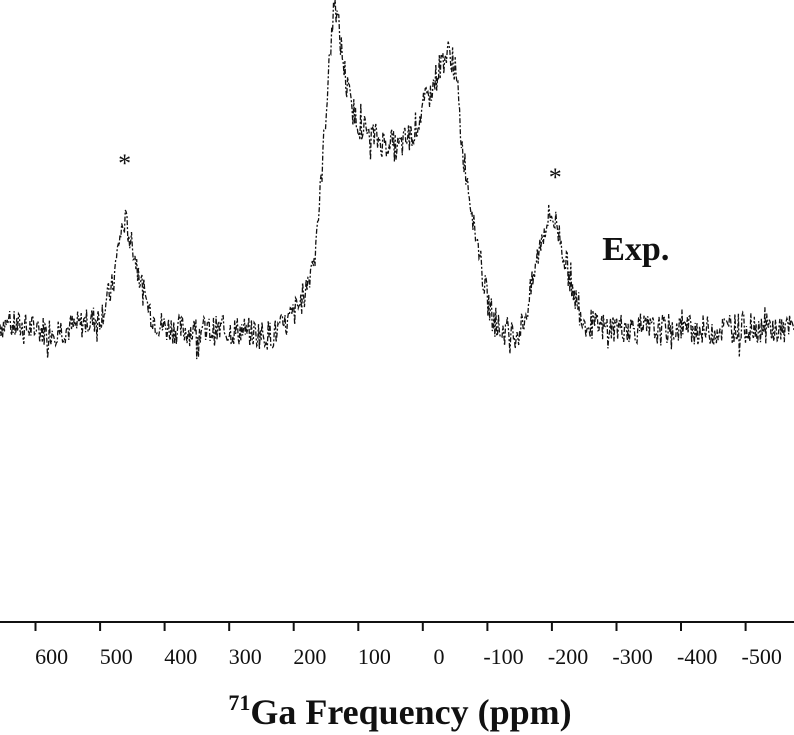 The width and height of the screenshot is (794, 735). What do you see at coordinates (239, 702) in the screenshot?
I see `x-axis-label-superscript: 71` at bounding box center [239, 702].